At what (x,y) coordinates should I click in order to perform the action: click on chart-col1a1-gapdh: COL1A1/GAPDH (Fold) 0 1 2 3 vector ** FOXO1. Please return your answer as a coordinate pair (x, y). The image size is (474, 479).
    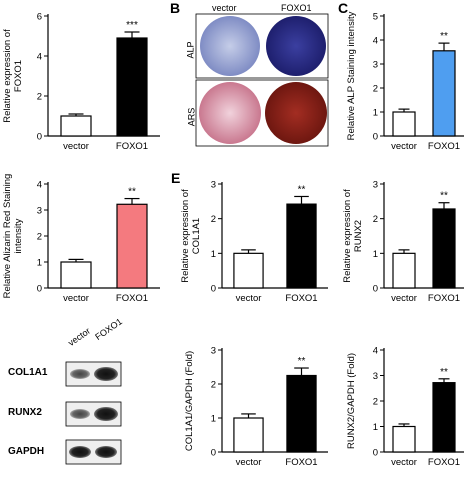
    Looking at the image, I should click on (258, 404).